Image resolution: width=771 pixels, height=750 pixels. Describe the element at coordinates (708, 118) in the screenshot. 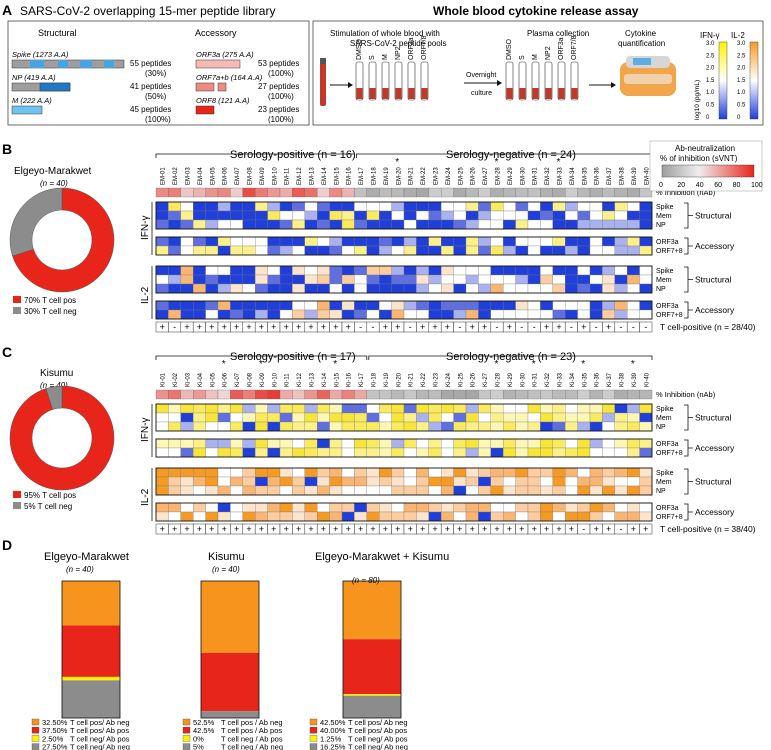

I see `ifn-tick: 0` at that location.